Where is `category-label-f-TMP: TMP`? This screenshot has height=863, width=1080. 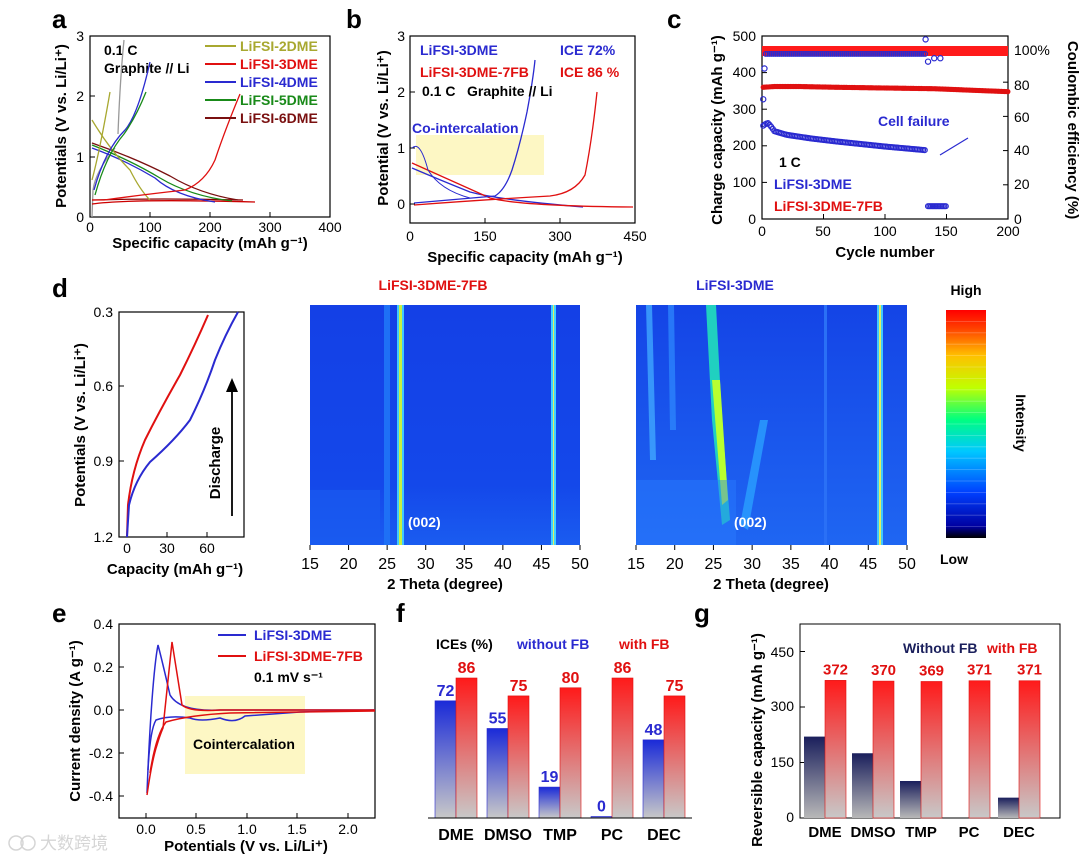 category-label-f-TMP: TMP is located at coordinates (560, 835).